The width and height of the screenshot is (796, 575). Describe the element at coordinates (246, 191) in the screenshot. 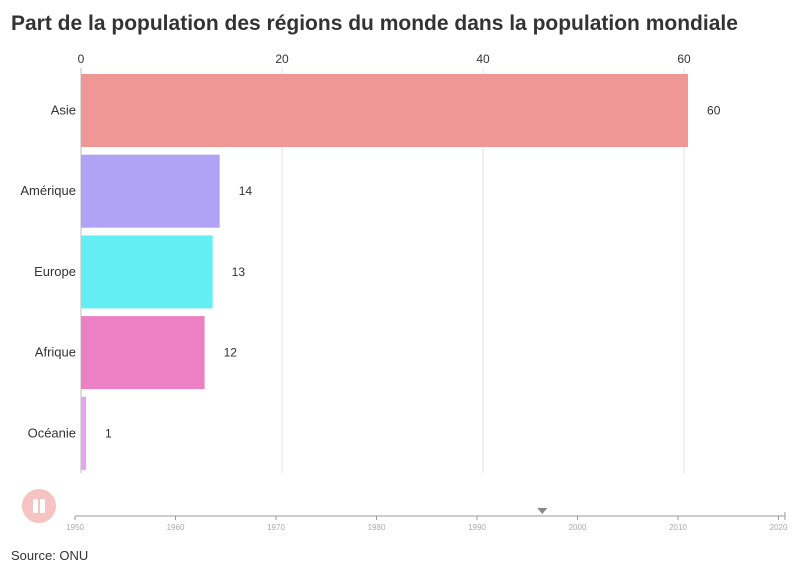

I see `value-label: 14` at that location.